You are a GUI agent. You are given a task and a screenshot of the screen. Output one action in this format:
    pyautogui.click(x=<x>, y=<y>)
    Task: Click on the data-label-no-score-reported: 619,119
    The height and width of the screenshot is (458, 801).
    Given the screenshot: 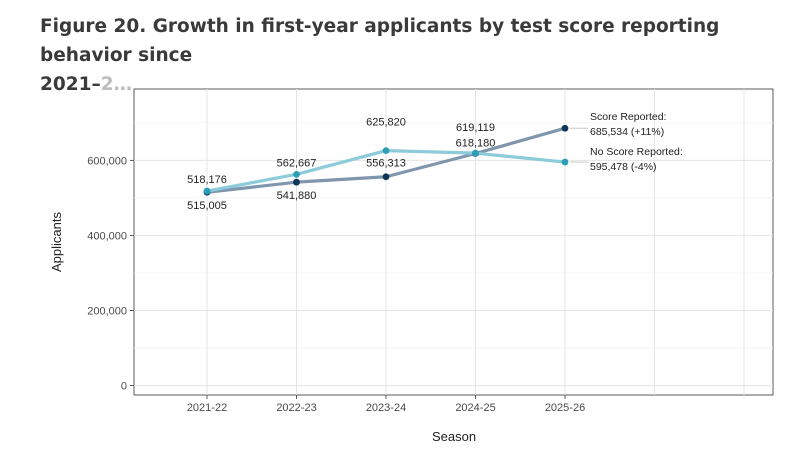 What is the action you would take?
    pyautogui.click(x=475, y=128)
    